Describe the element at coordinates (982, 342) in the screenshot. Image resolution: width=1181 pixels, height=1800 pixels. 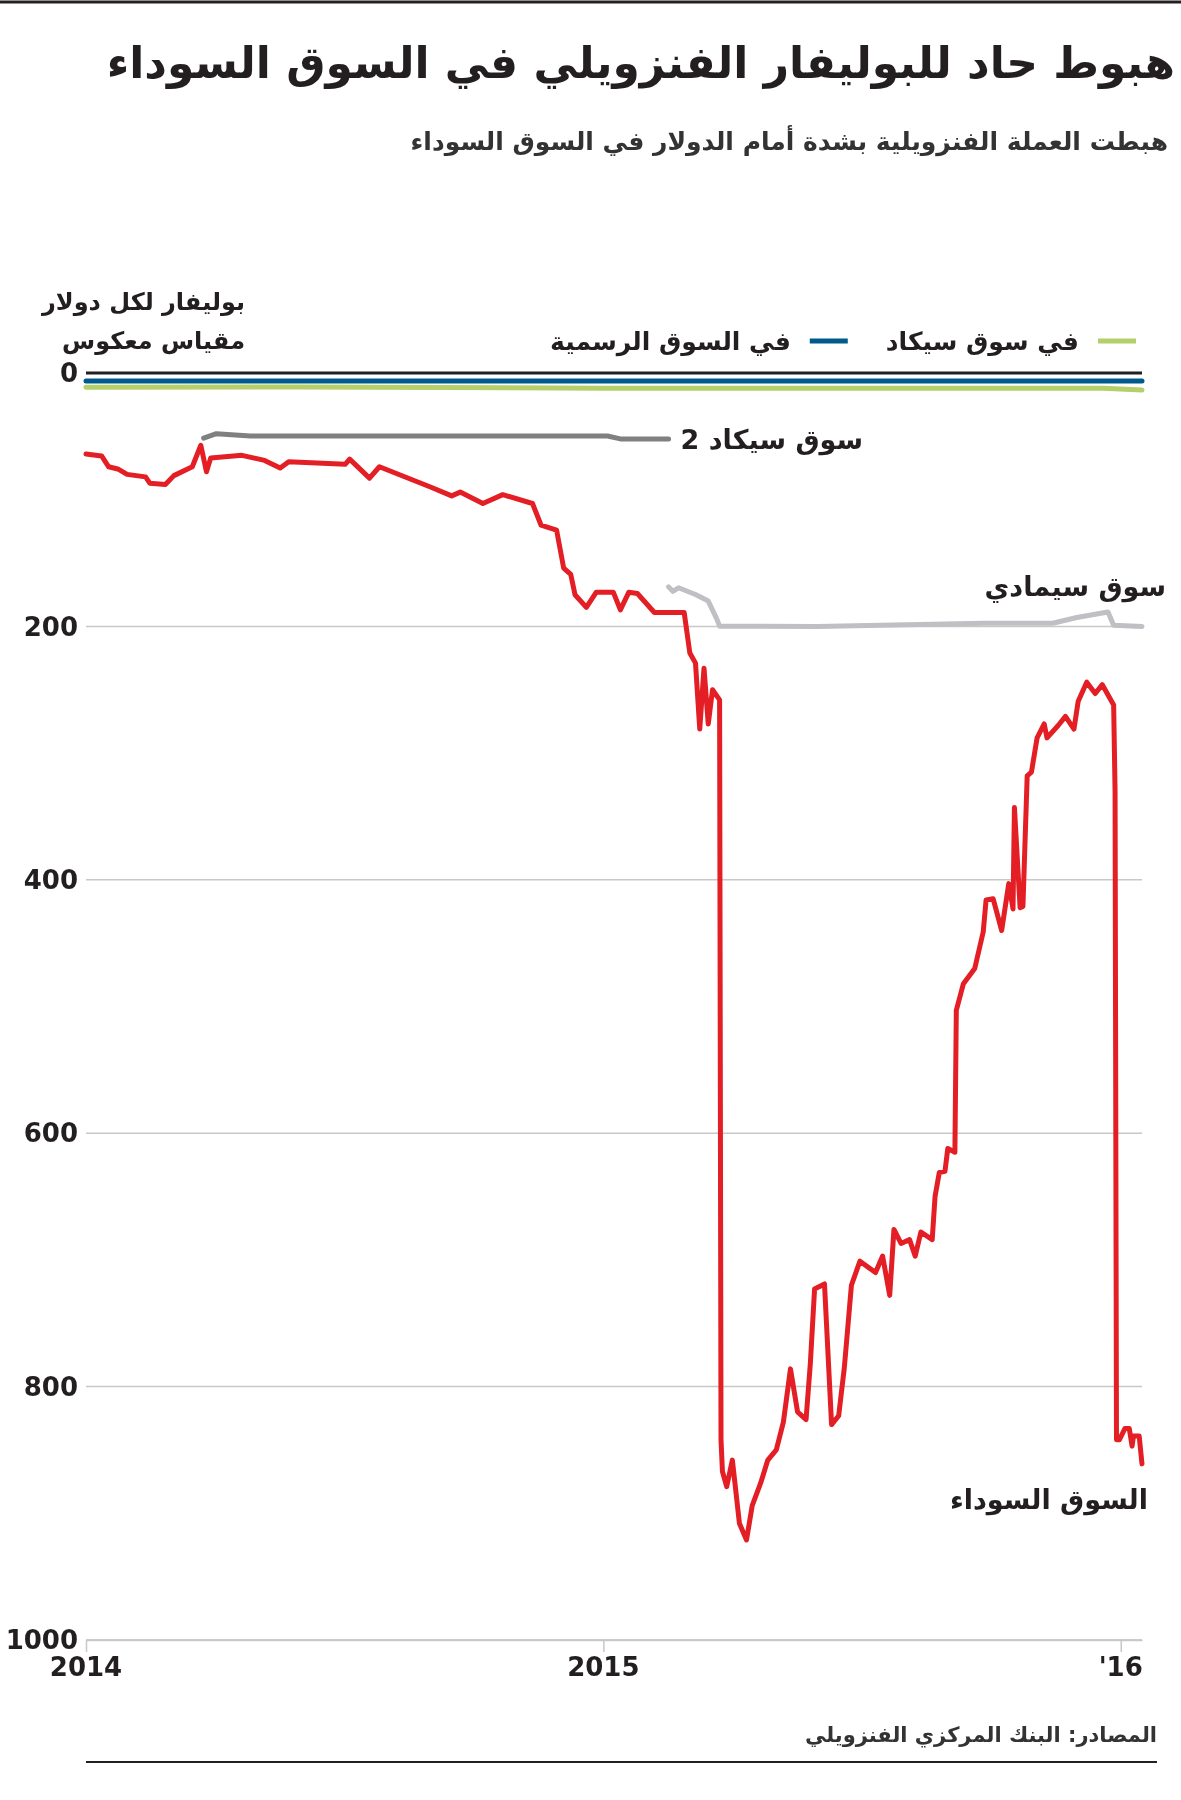
I see `legend-label: في سوق سيكاد` at that location.